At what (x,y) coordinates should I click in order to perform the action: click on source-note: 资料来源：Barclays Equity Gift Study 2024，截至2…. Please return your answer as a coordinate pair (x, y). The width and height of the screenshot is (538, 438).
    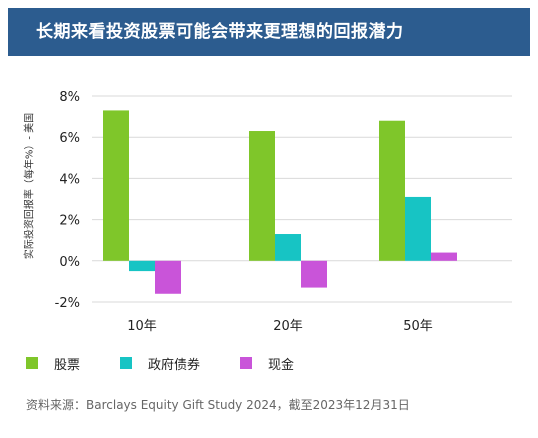
    Looking at the image, I should click on (218, 405).